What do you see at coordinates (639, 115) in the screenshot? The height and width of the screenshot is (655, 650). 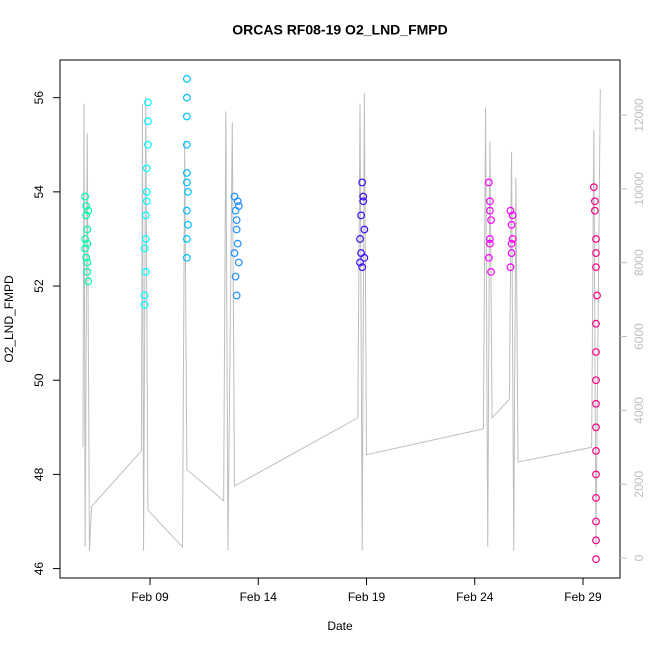 I see `y2-tick-label: 12000` at bounding box center [639, 115].